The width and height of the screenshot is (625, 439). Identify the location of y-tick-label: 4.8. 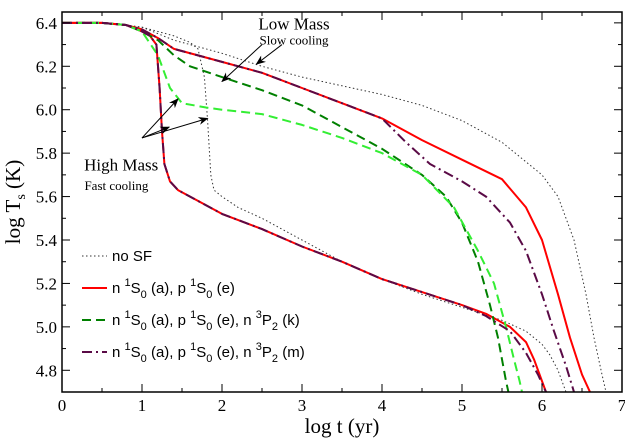
(46, 370).